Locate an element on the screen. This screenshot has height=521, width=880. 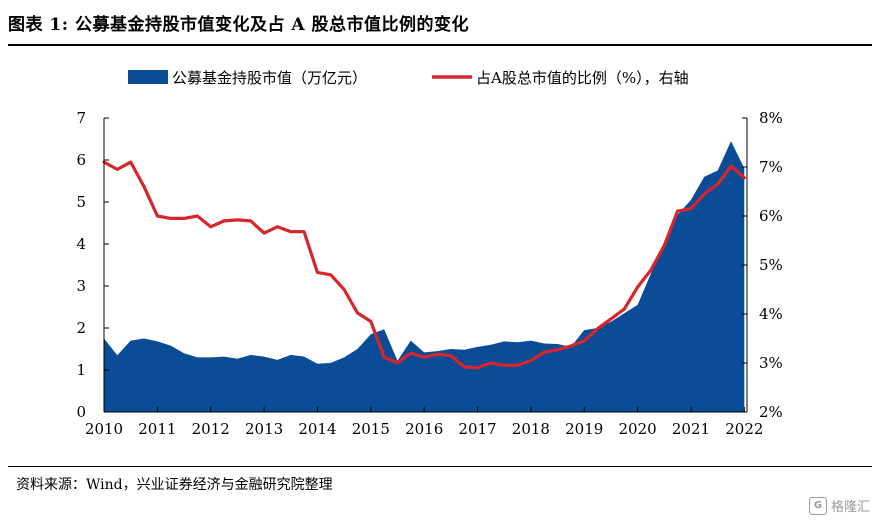
y-left-tick-label: 4 is located at coordinates (81, 244).